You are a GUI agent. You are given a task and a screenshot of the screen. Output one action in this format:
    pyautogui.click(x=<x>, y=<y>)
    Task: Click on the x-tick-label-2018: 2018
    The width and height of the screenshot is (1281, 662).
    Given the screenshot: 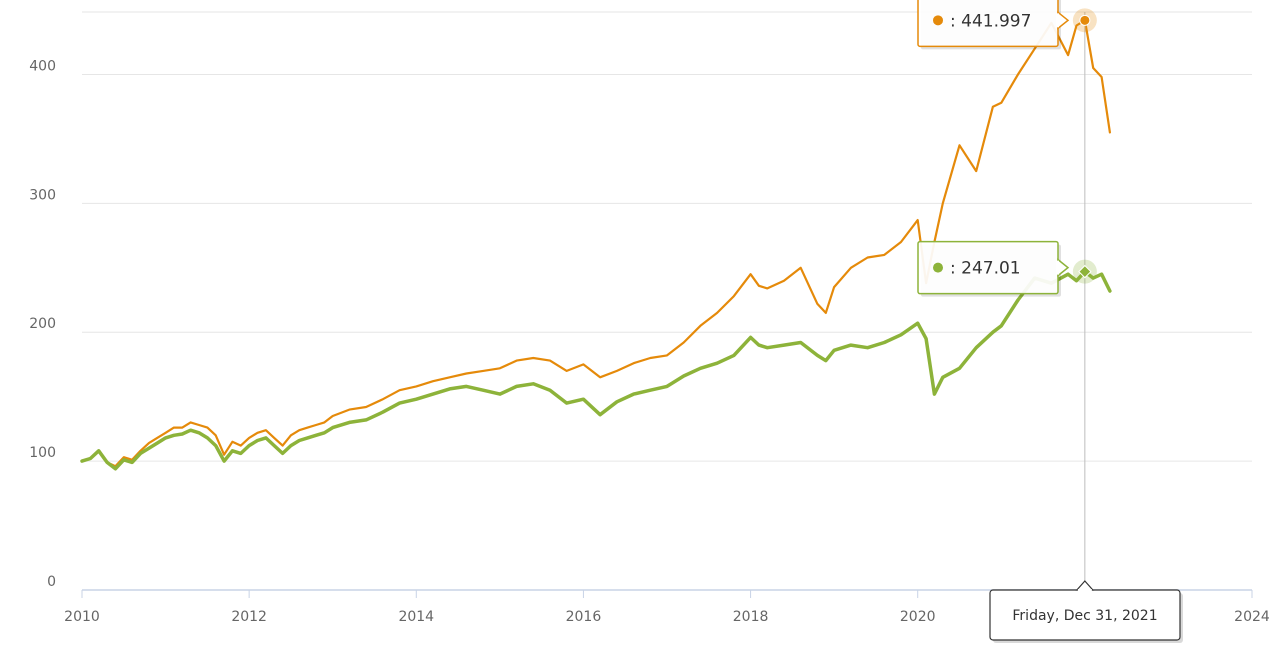 What is the action you would take?
    pyautogui.click(x=751, y=617)
    